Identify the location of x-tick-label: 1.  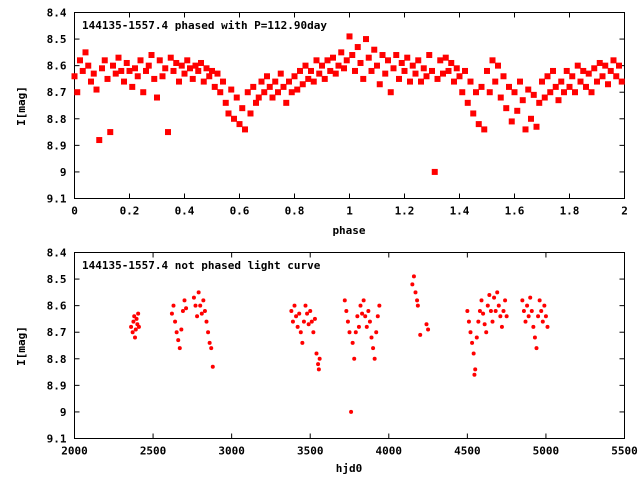
(349, 211).